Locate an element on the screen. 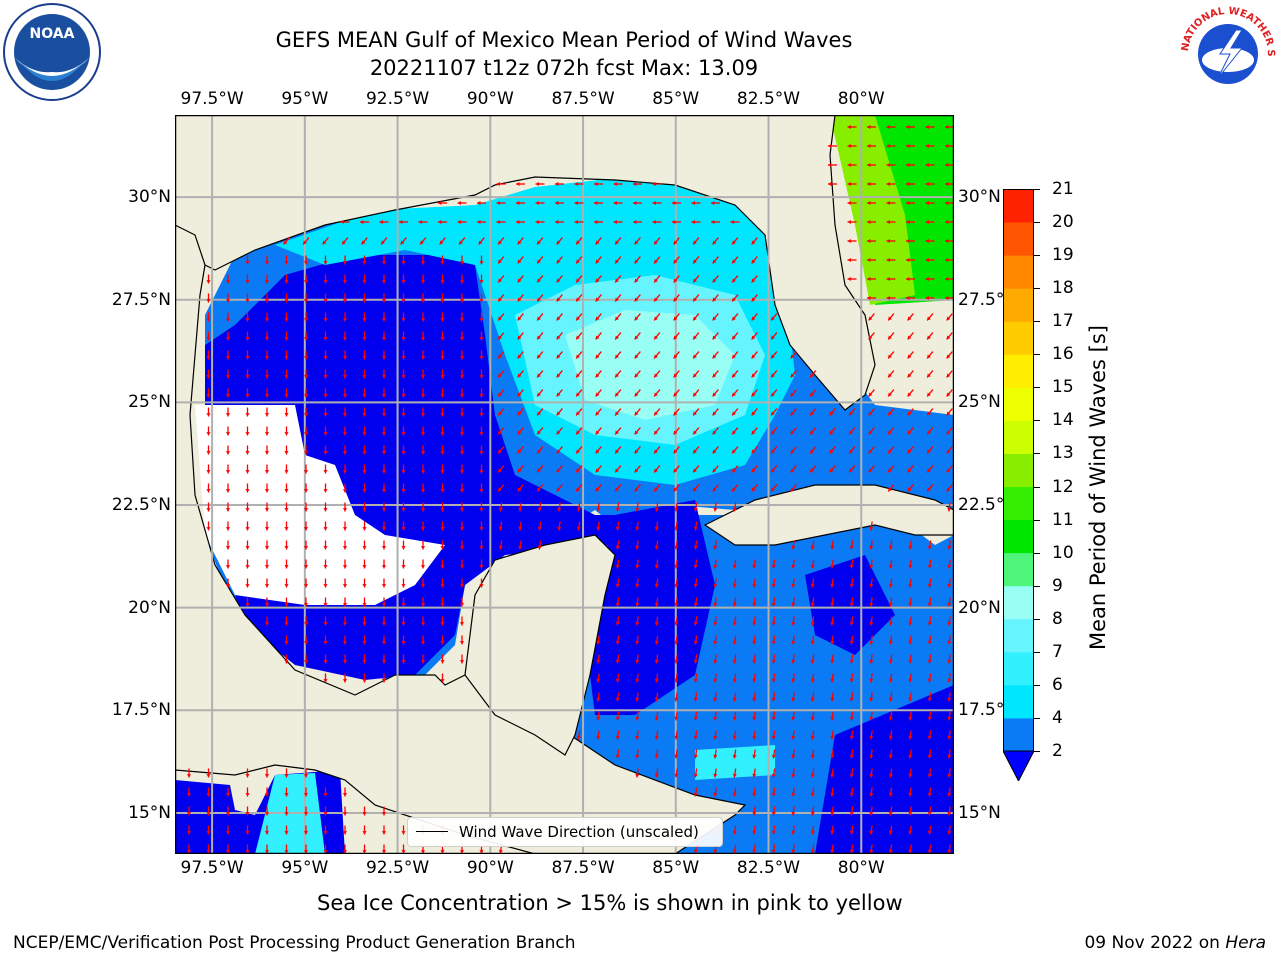 Image resolution: width=1280 pixels, height=960 pixels. lat-tick-left: 25°N is located at coordinates (149, 402).